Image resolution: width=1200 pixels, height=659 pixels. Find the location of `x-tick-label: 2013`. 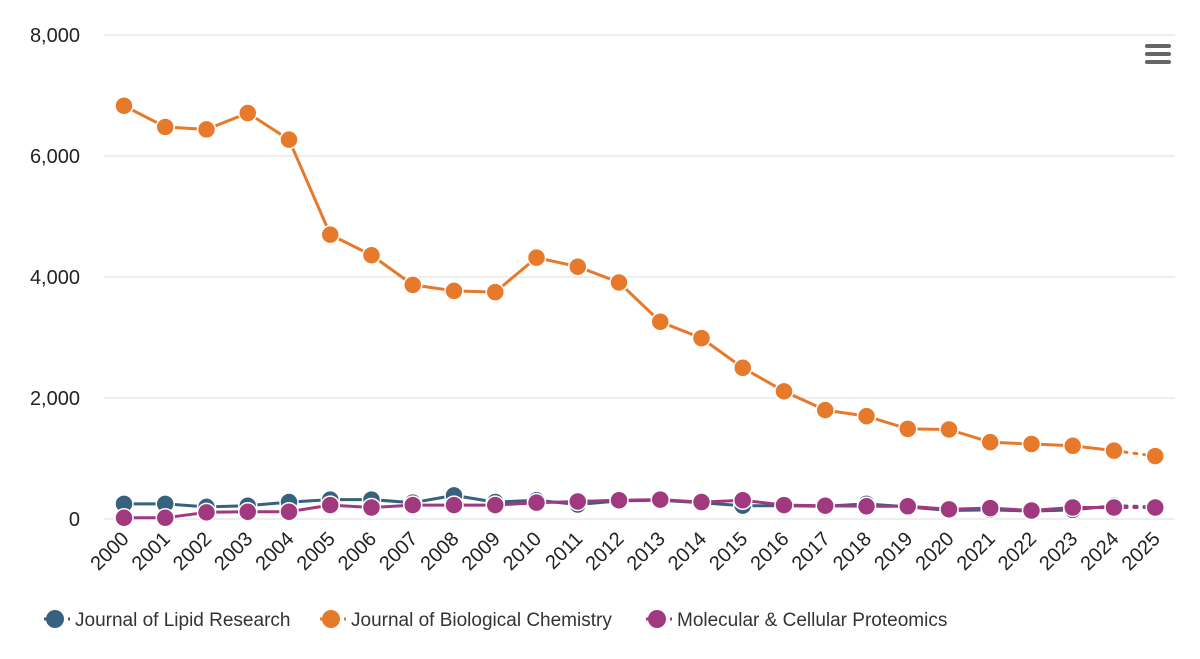

x-tick-label: 2013 is located at coordinates (646, 551).